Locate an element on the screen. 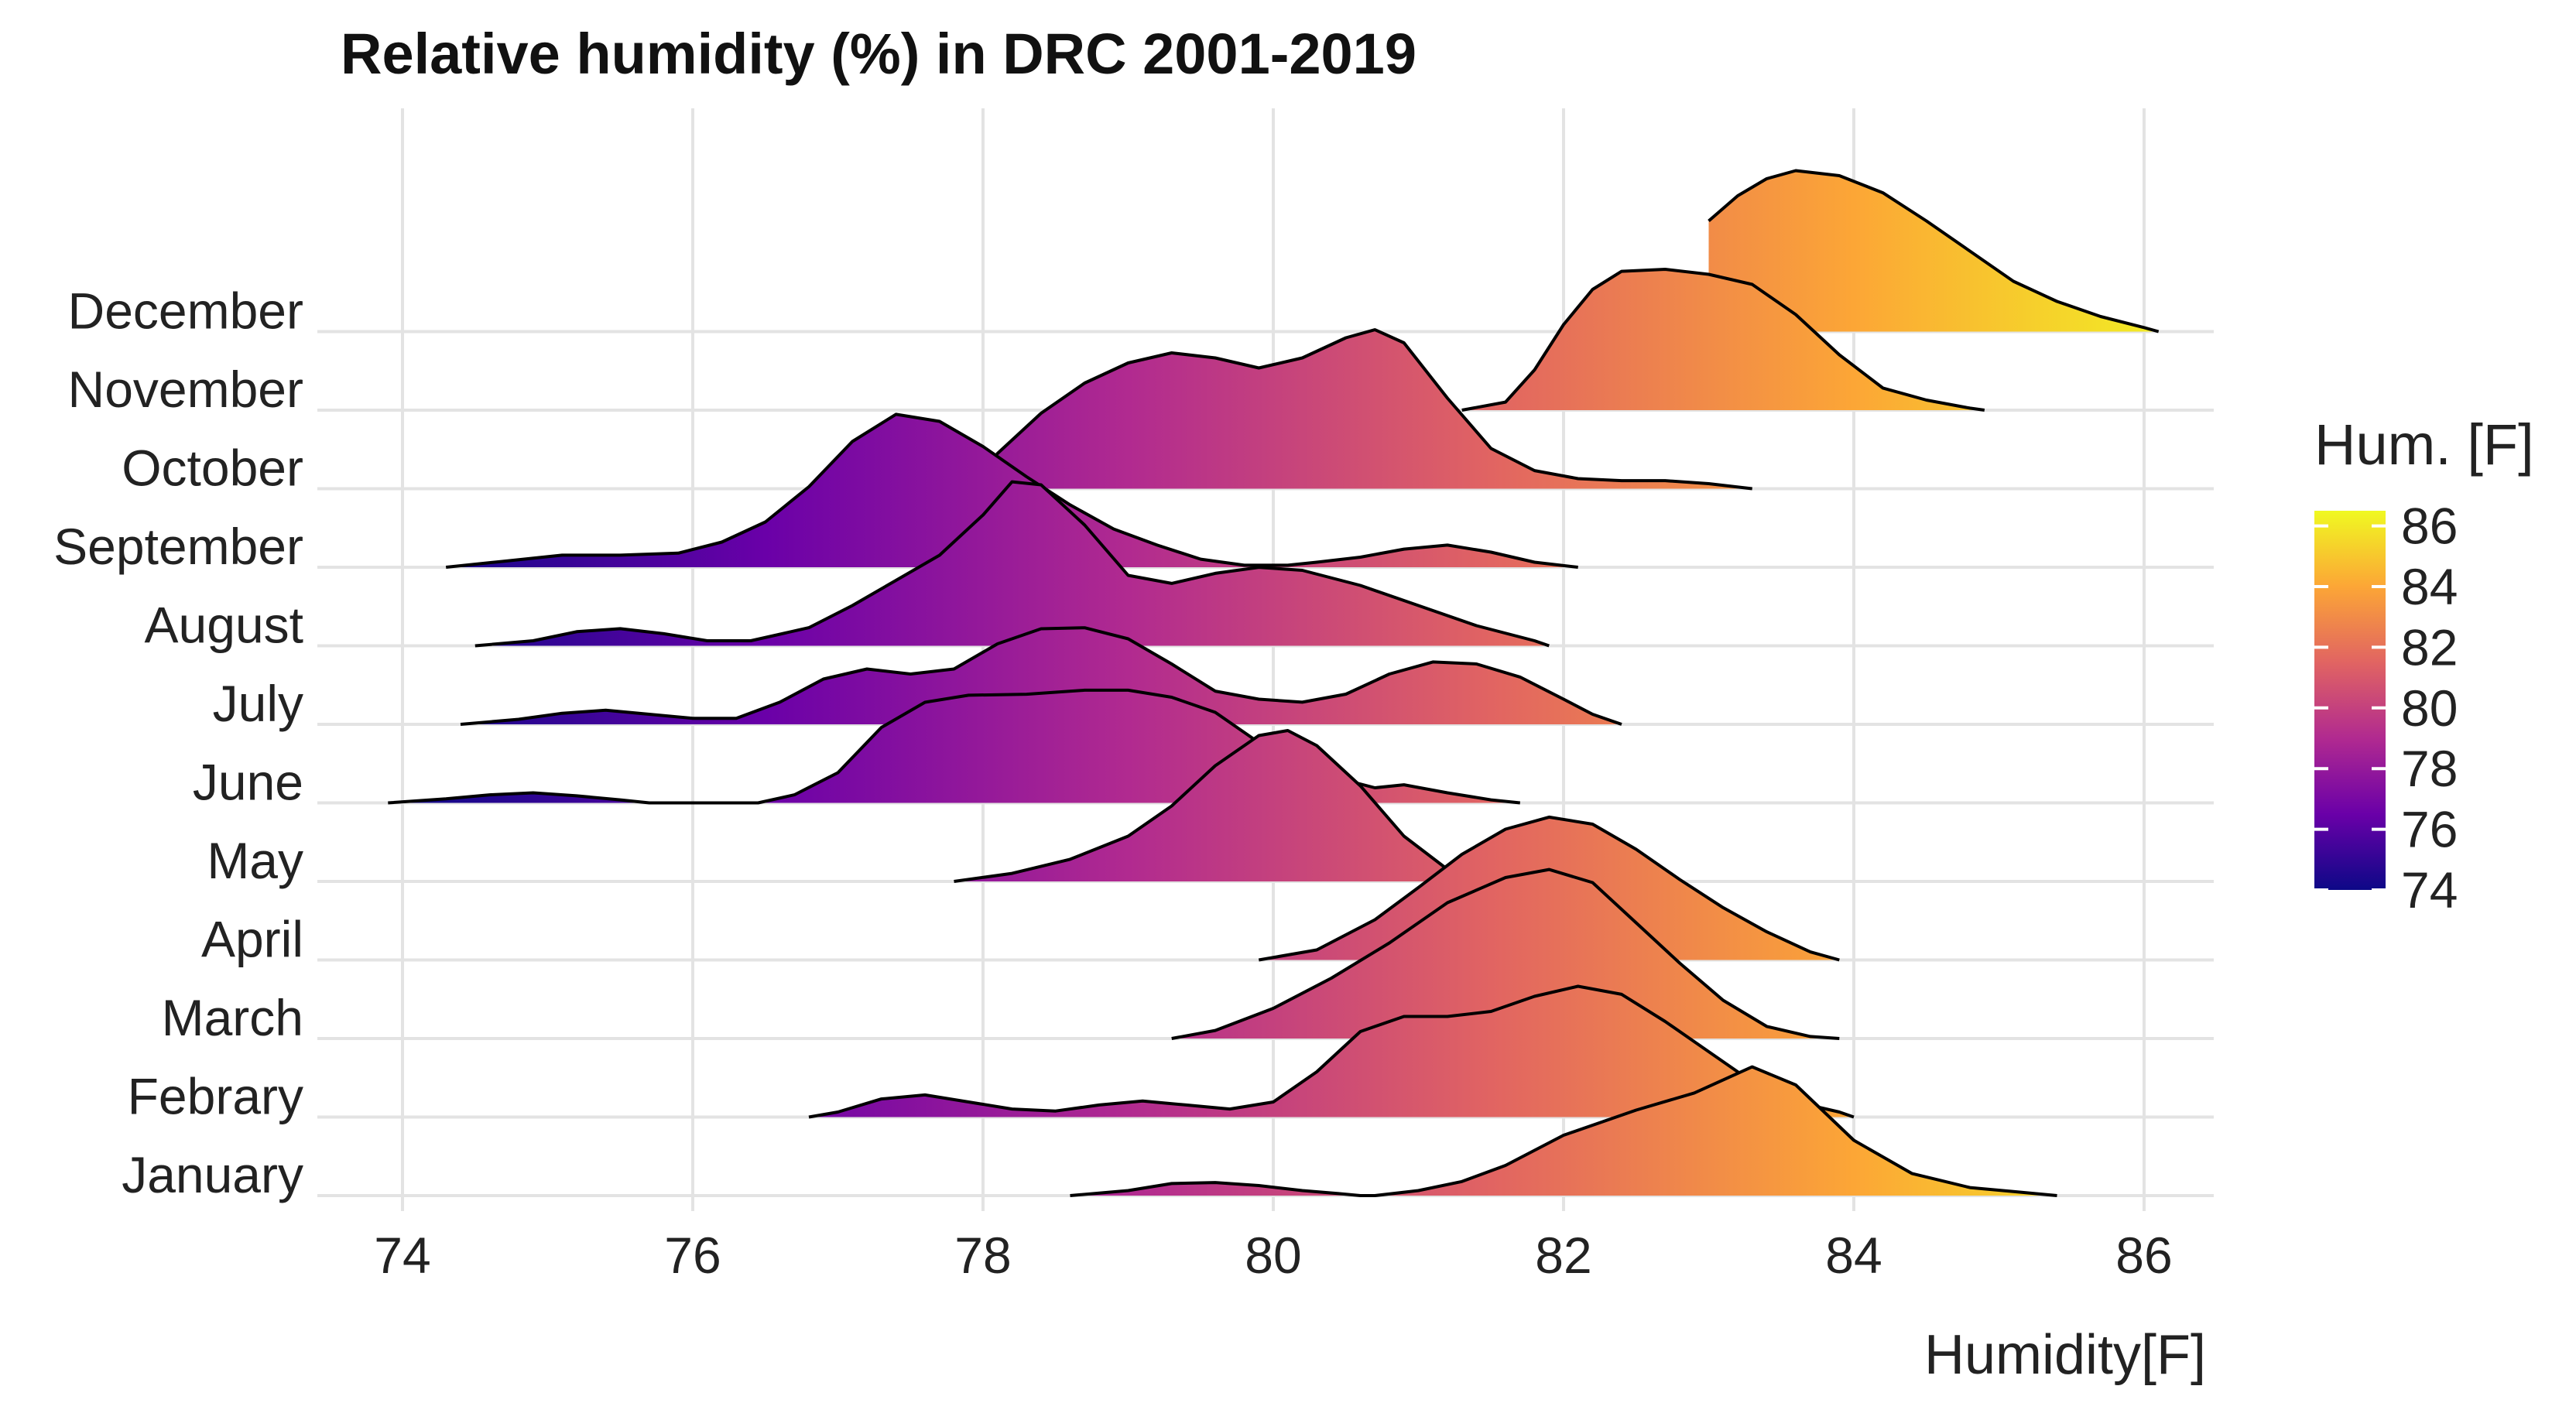 The height and width of the screenshot is (1403, 2576). ridge-july is located at coordinates (1041, 676).